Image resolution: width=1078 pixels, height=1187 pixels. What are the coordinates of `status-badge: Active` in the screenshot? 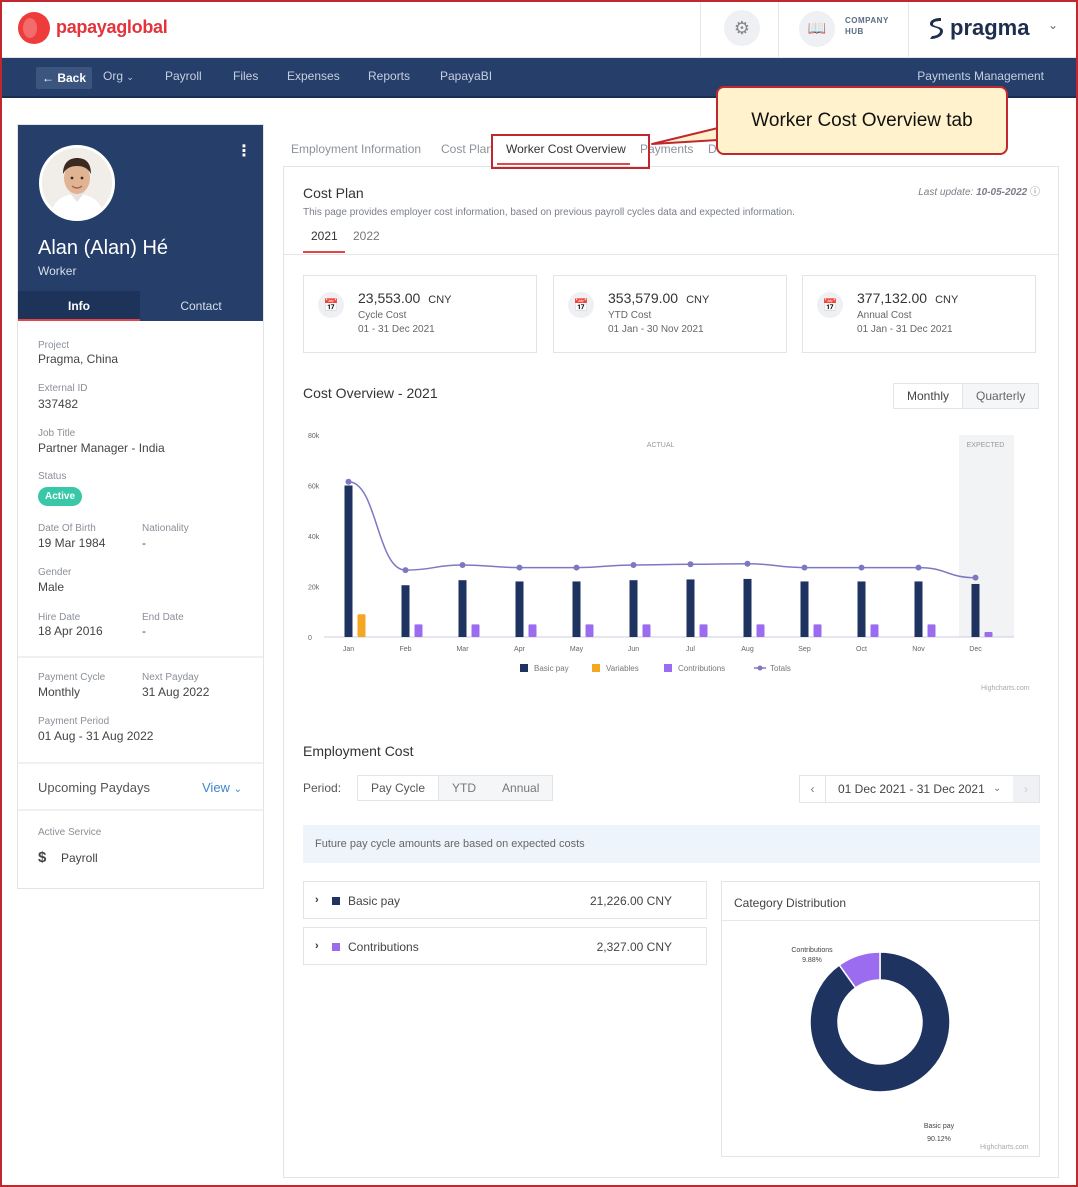 It's located at (60, 496).